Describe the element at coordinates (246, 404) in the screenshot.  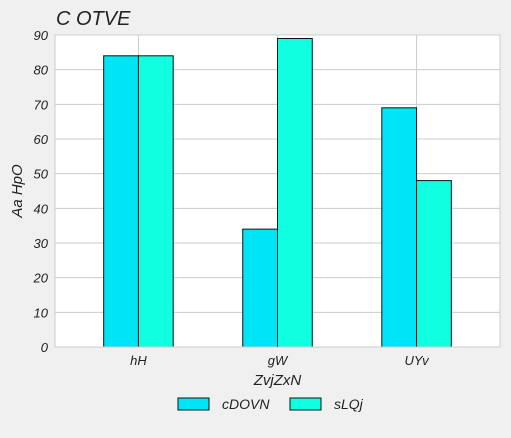
I see `legend-label: cDOVN` at that location.